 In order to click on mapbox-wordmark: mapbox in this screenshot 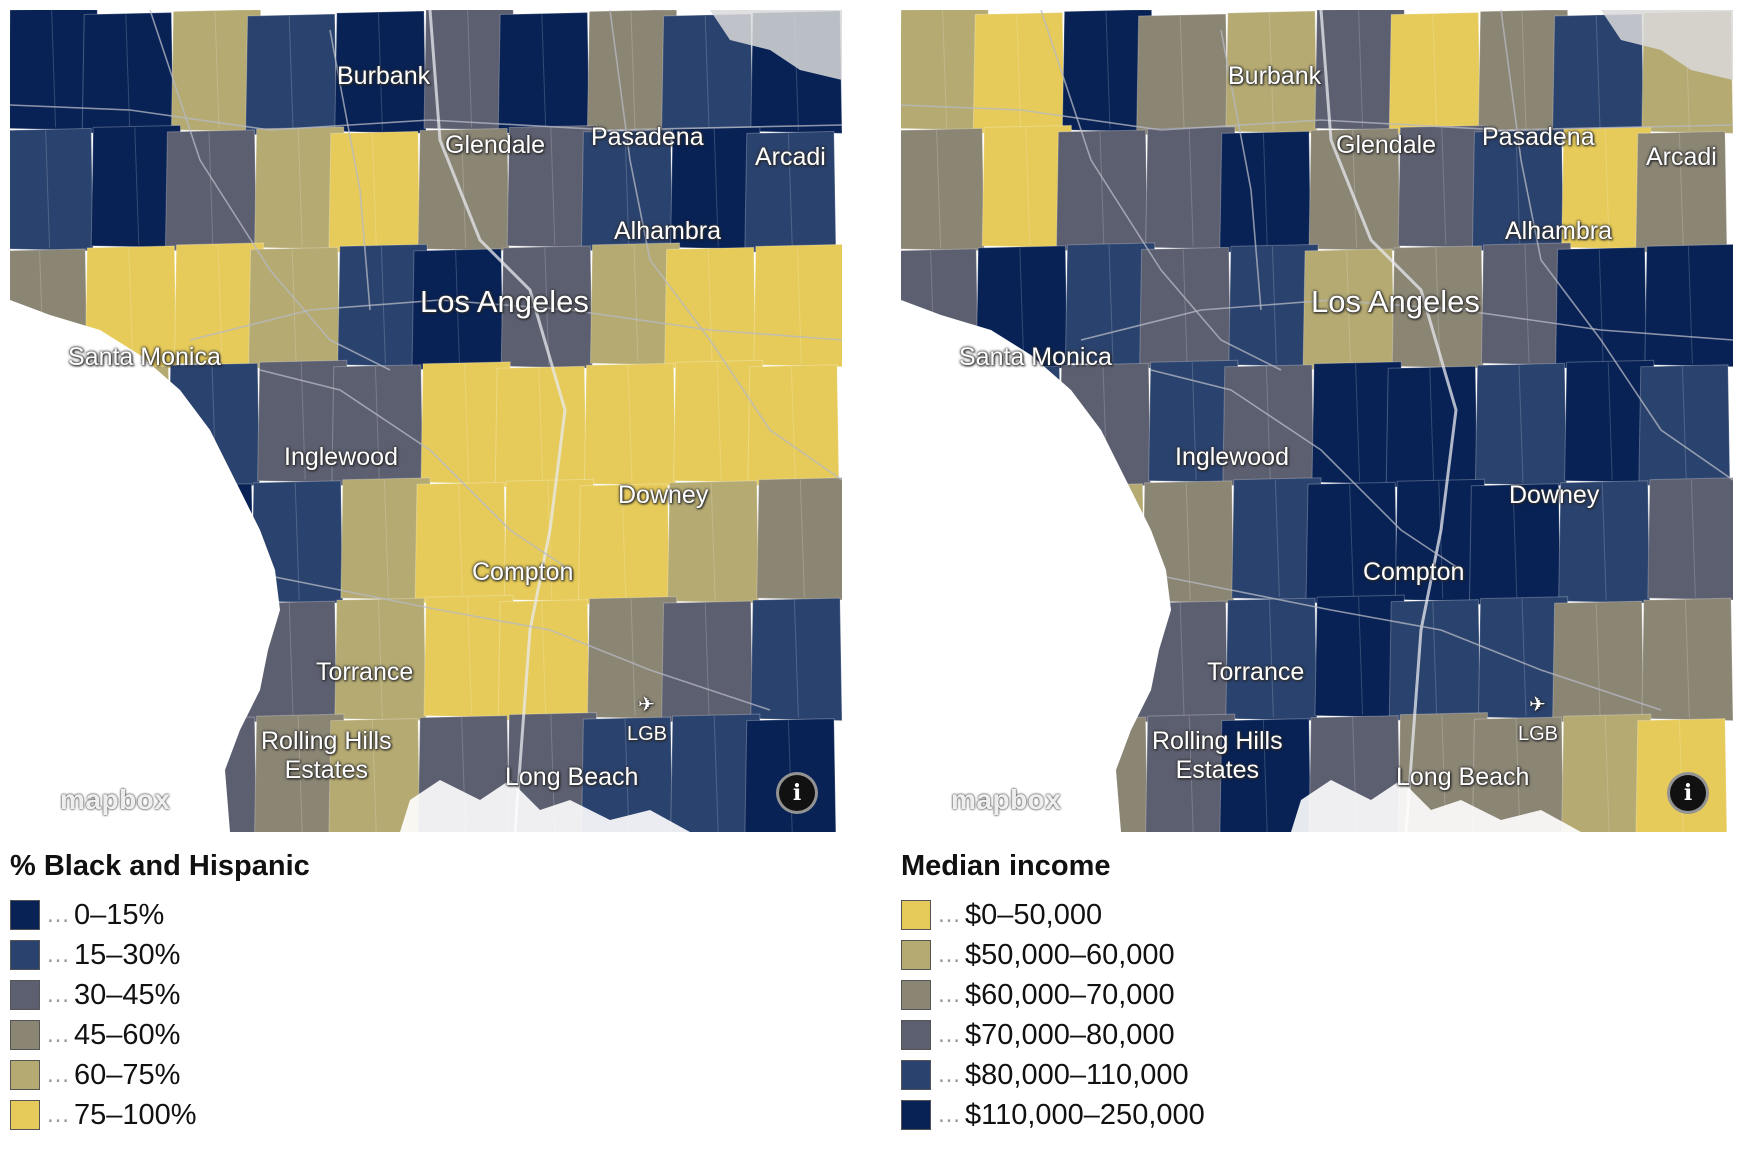, I will do `click(1006, 799)`.